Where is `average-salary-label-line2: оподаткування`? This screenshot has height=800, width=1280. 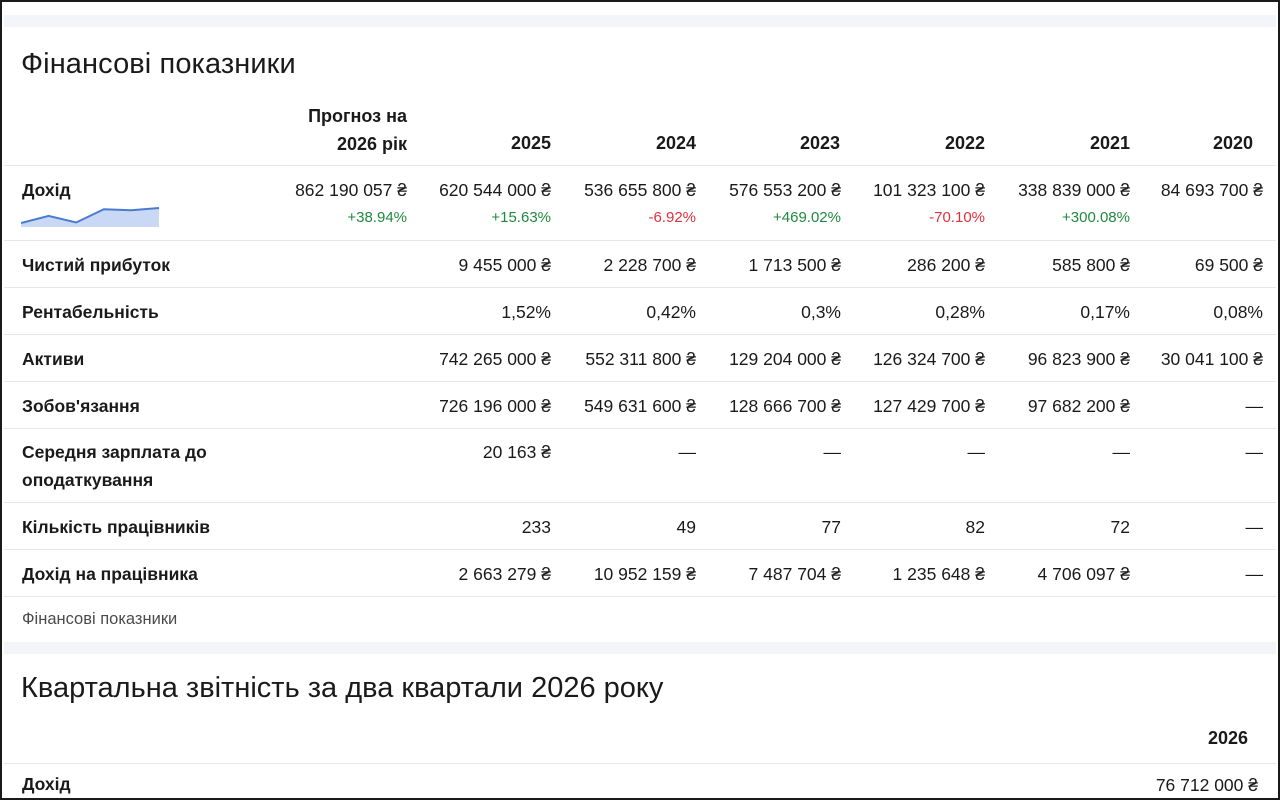
average-salary-label-line2: оподаткування is located at coordinates (88, 480).